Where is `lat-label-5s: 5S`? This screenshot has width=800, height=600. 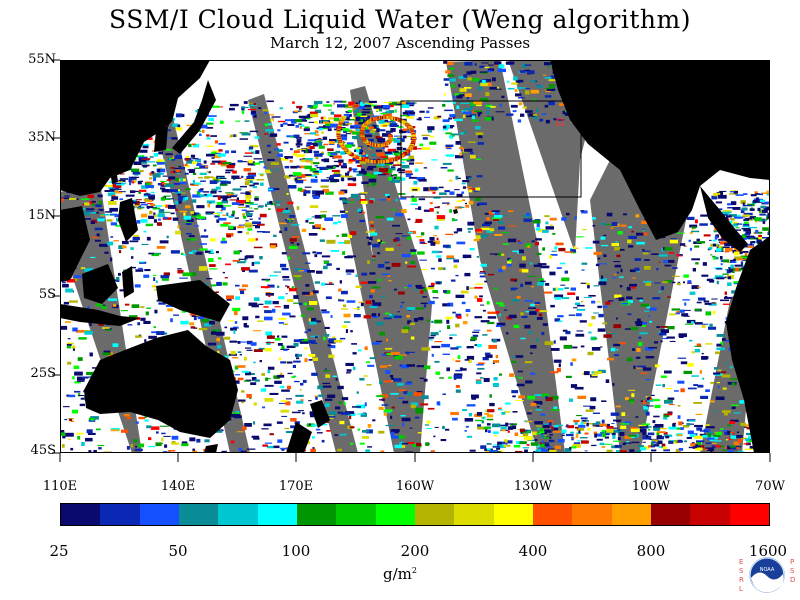
lat-label-5s: 5S is located at coordinates (47, 294).